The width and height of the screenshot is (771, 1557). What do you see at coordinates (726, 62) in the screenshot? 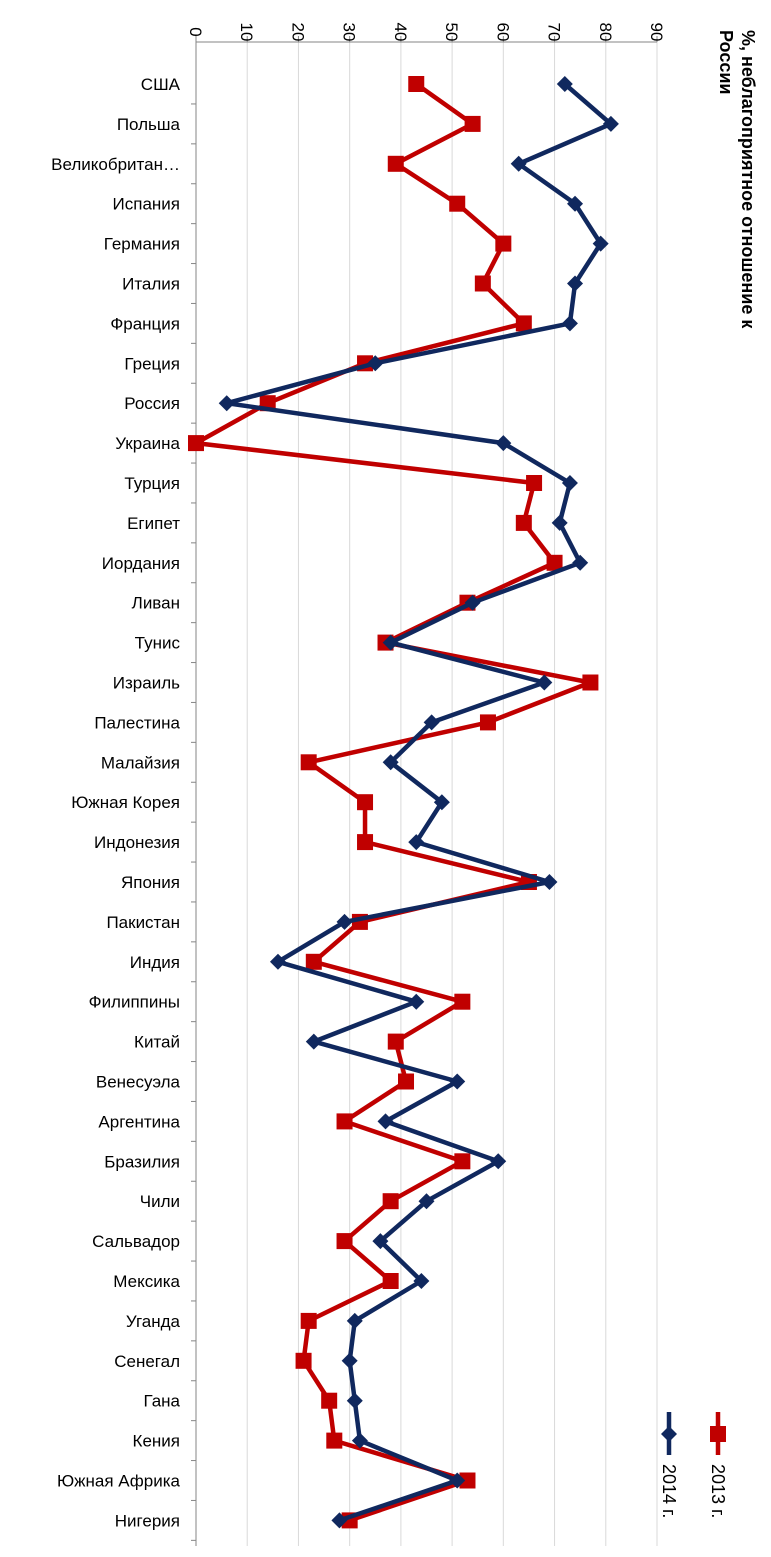
I see `chart-title-line-2: России` at bounding box center [726, 62].